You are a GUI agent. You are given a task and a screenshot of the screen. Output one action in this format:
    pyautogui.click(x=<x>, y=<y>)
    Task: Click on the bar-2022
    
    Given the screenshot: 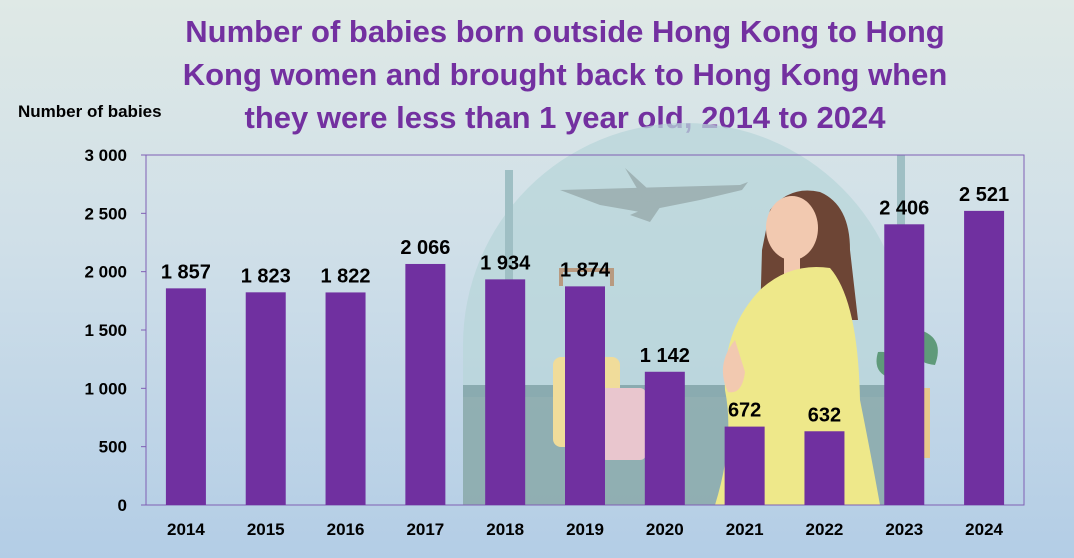 What is the action you would take?
    pyautogui.click(x=824, y=468)
    